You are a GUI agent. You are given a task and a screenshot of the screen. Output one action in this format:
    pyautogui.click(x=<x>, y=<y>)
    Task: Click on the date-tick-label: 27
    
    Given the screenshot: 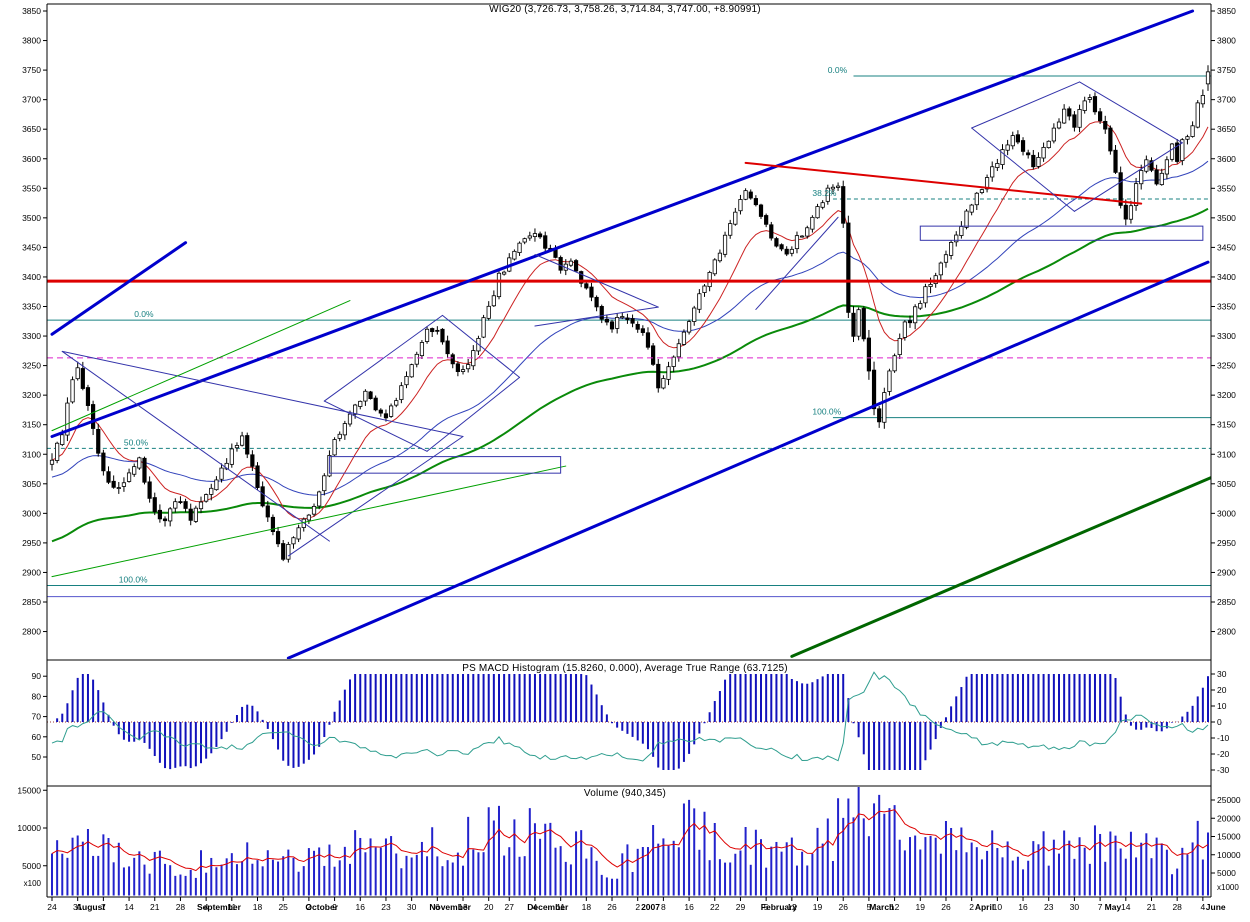 What is the action you would take?
    pyautogui.click(x=510, y=907)
    